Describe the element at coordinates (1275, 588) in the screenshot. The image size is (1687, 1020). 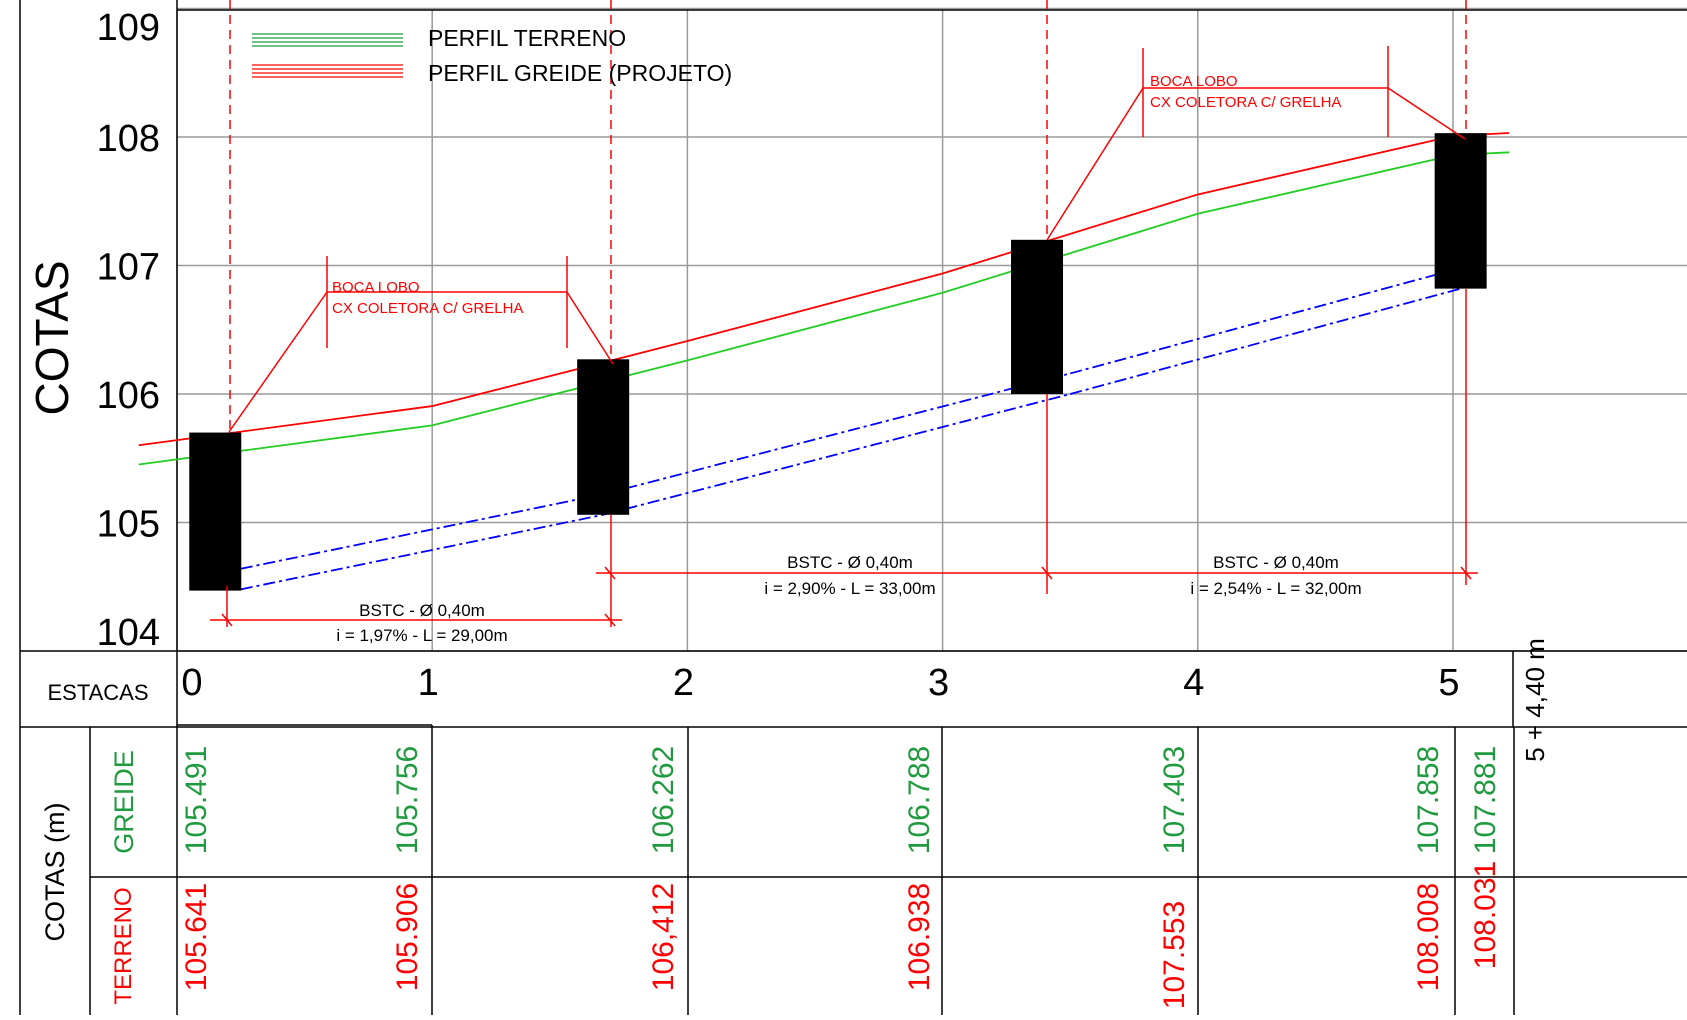
I see `pipe-3-slope-length: i = 2,54% - L = 32,00m` at that location.